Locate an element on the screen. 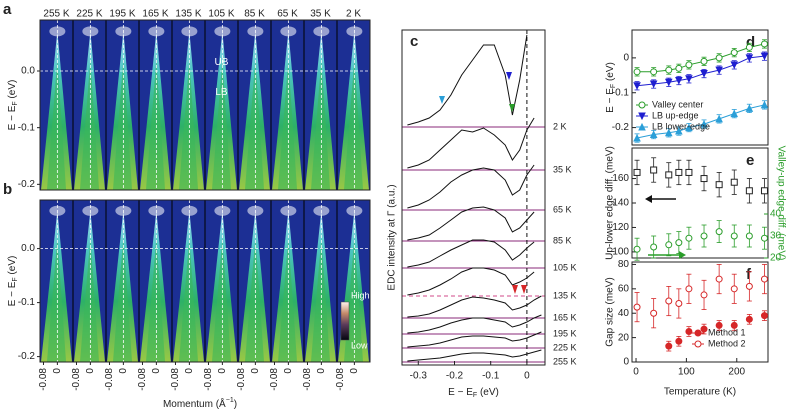  temperature-label: 255 K is located at coordinates (56, 14).